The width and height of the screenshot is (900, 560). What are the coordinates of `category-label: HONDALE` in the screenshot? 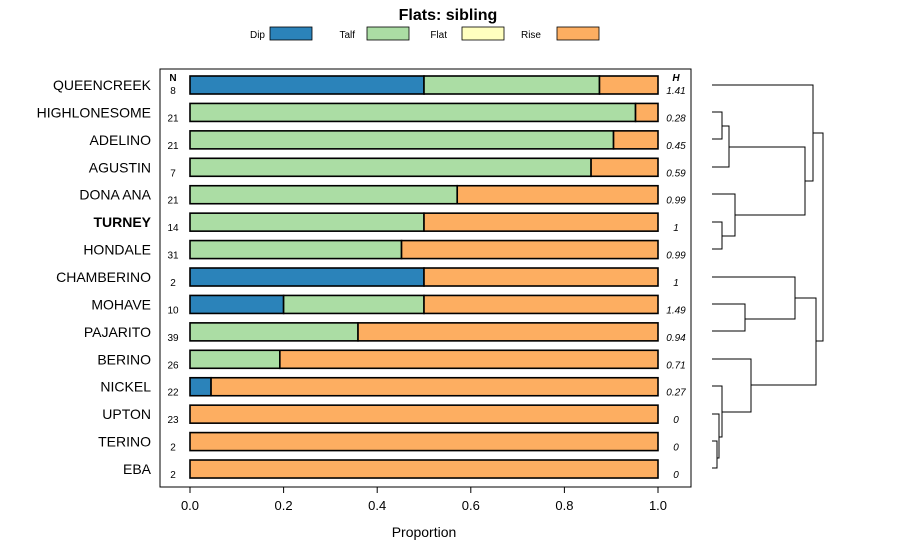 It's located at (117, 250).